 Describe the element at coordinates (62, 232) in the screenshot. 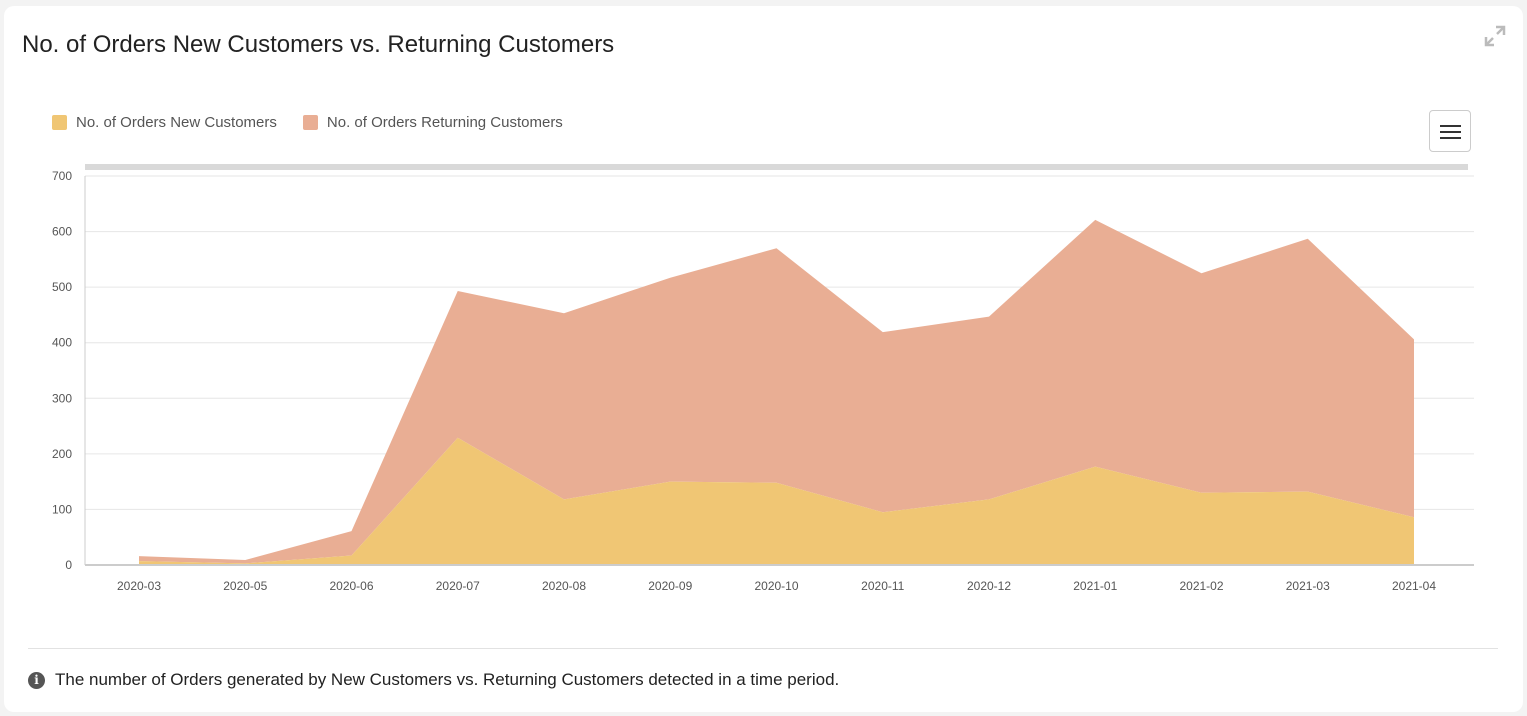

I see `y-tick-label-600: 600` at that location.